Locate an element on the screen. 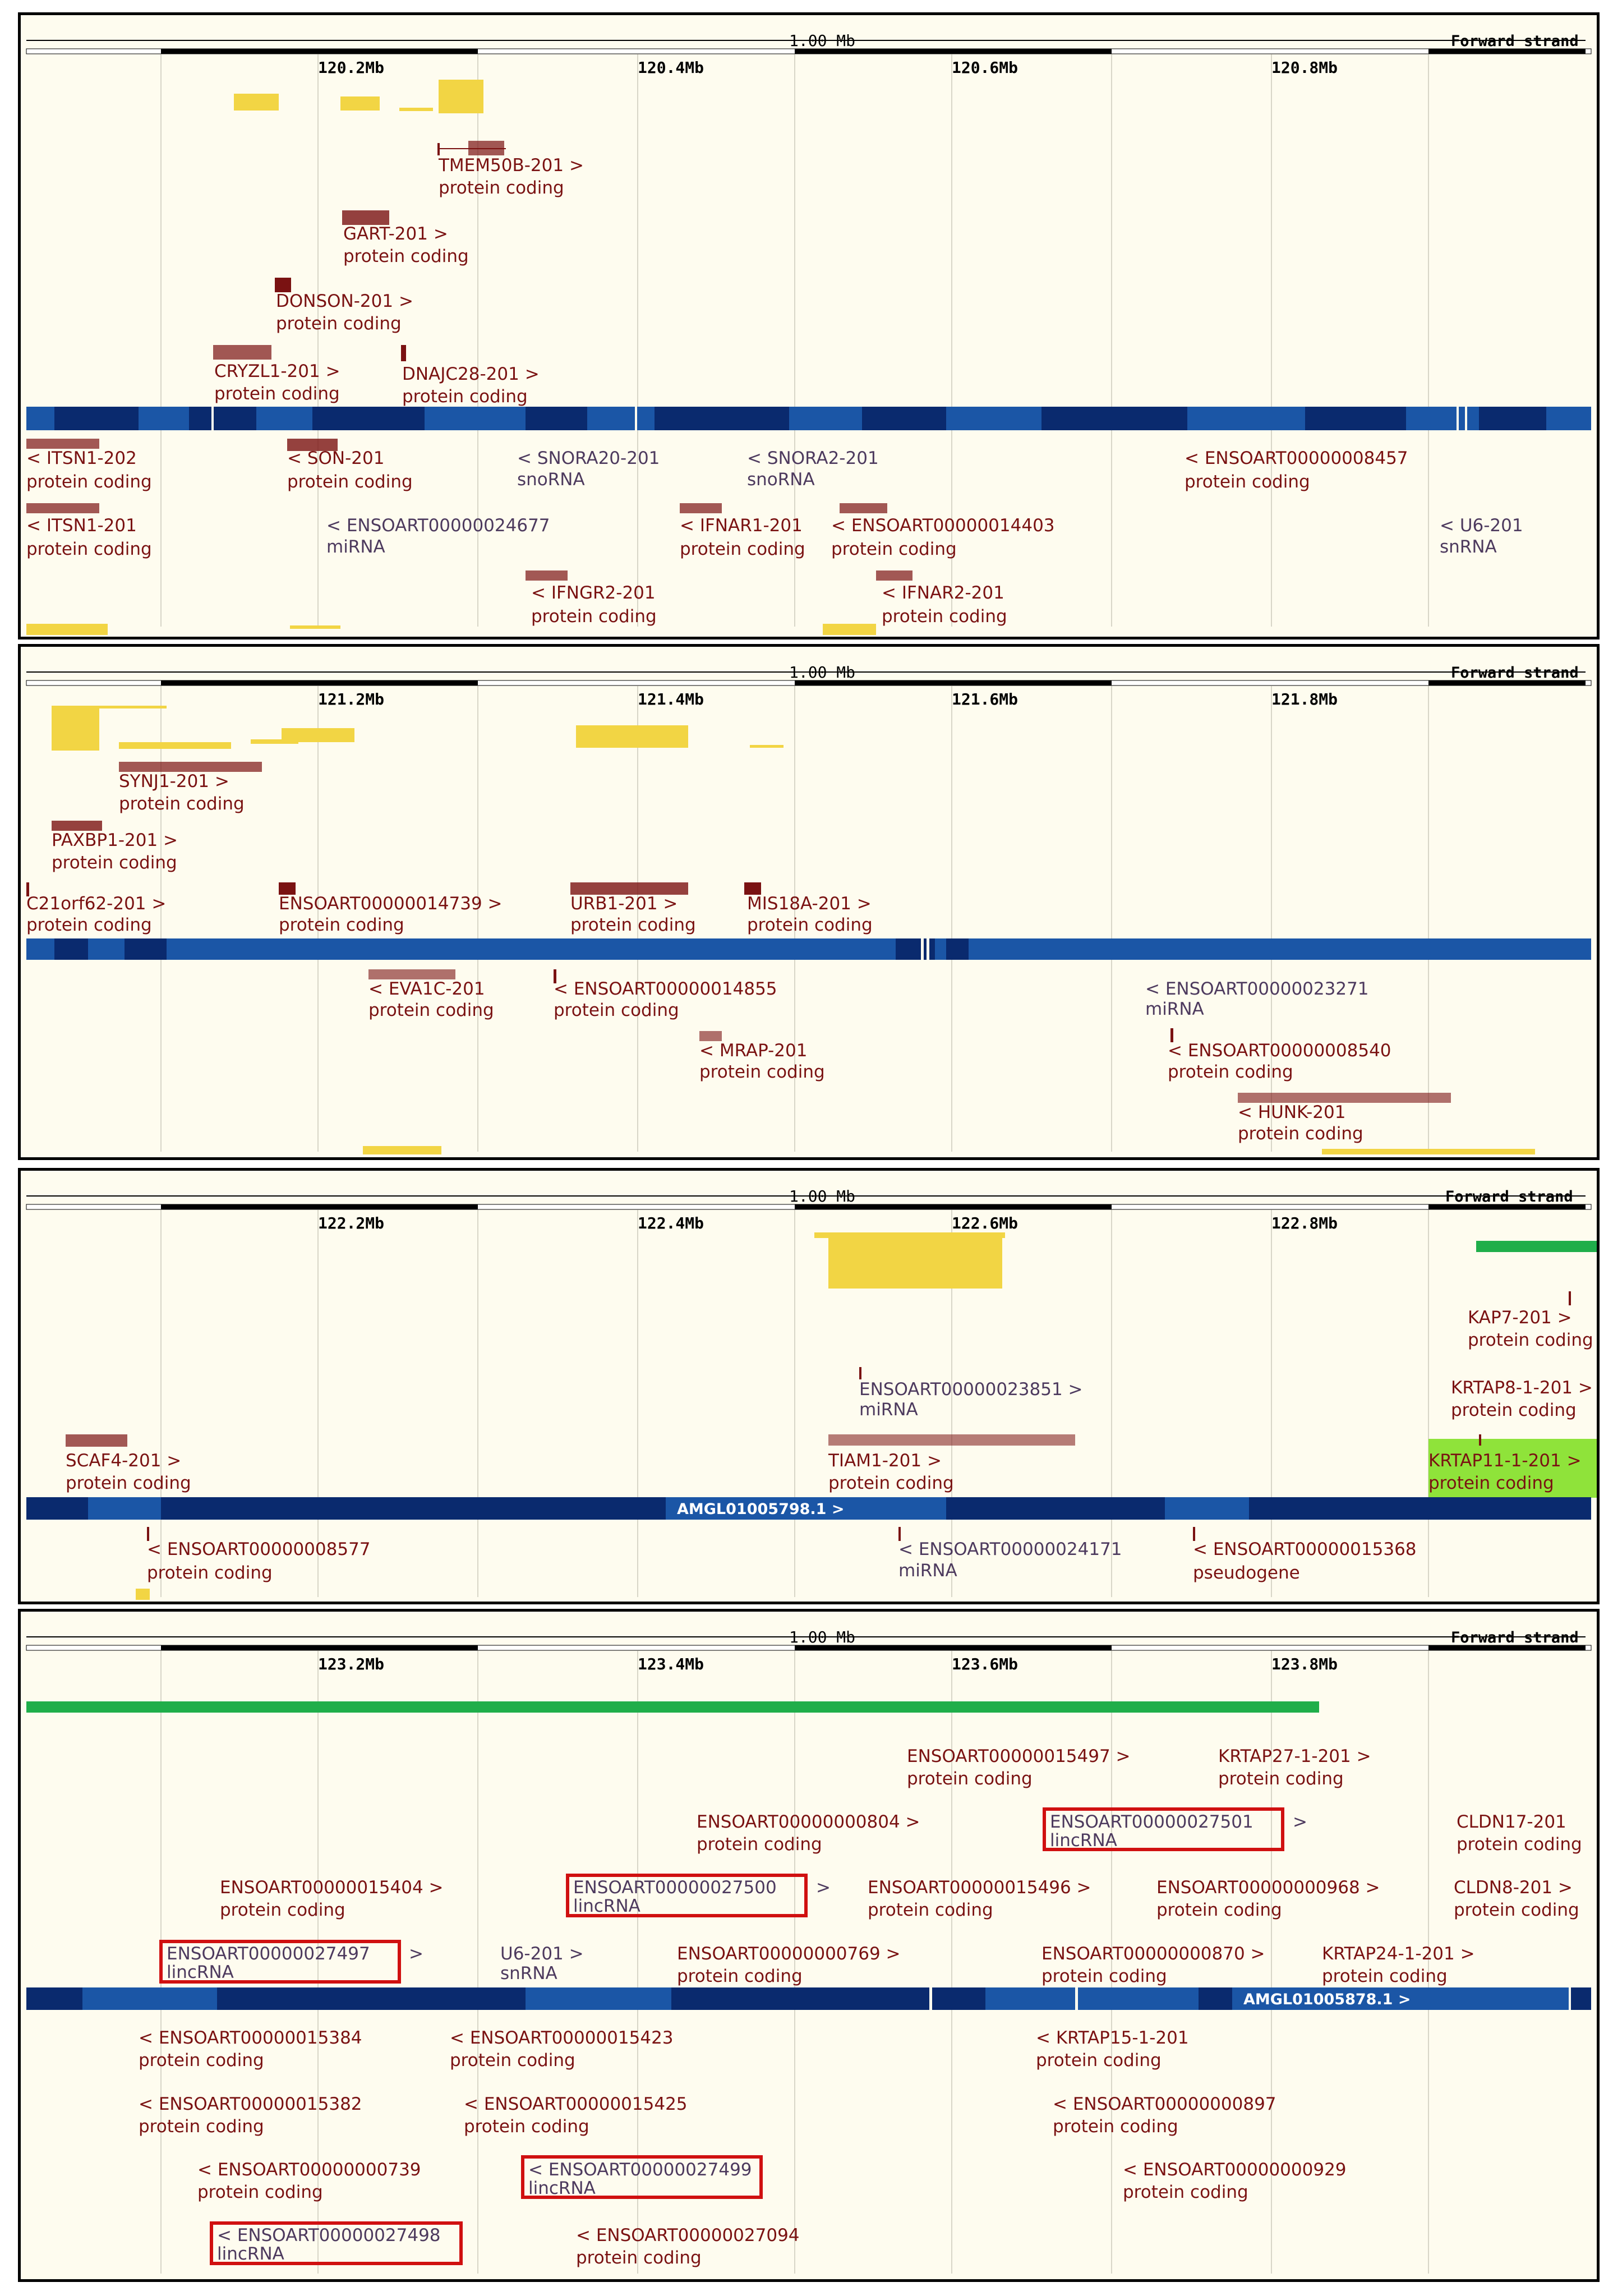 This screenshot has width=1613, height=2296. gene-label: < ENSOART00000015425 is located at coordinates (576, 2104).